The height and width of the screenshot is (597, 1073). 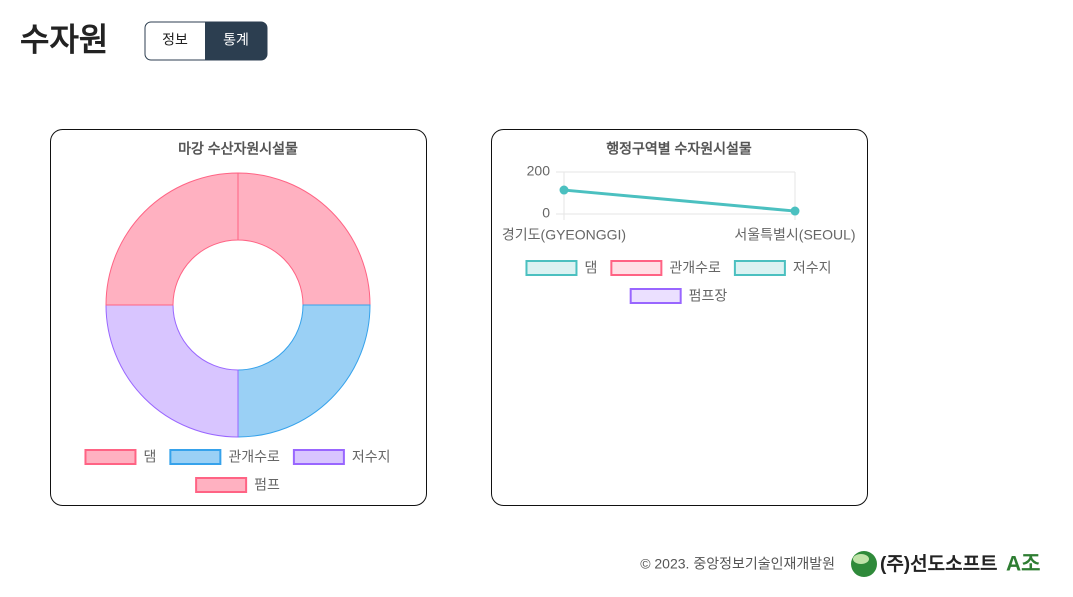 What do you see at coordinates (175, 40) in the screenshot?
I see `tab-button: 정보` at bounding box center [175, 40].